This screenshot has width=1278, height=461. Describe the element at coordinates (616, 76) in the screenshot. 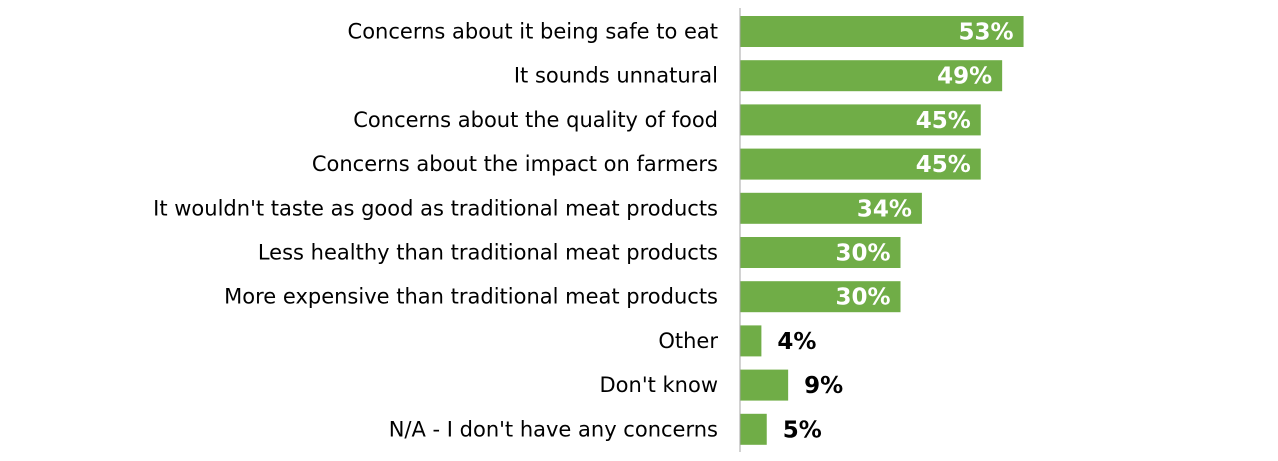

I see `category-label: It sounds unnatural` at that location.